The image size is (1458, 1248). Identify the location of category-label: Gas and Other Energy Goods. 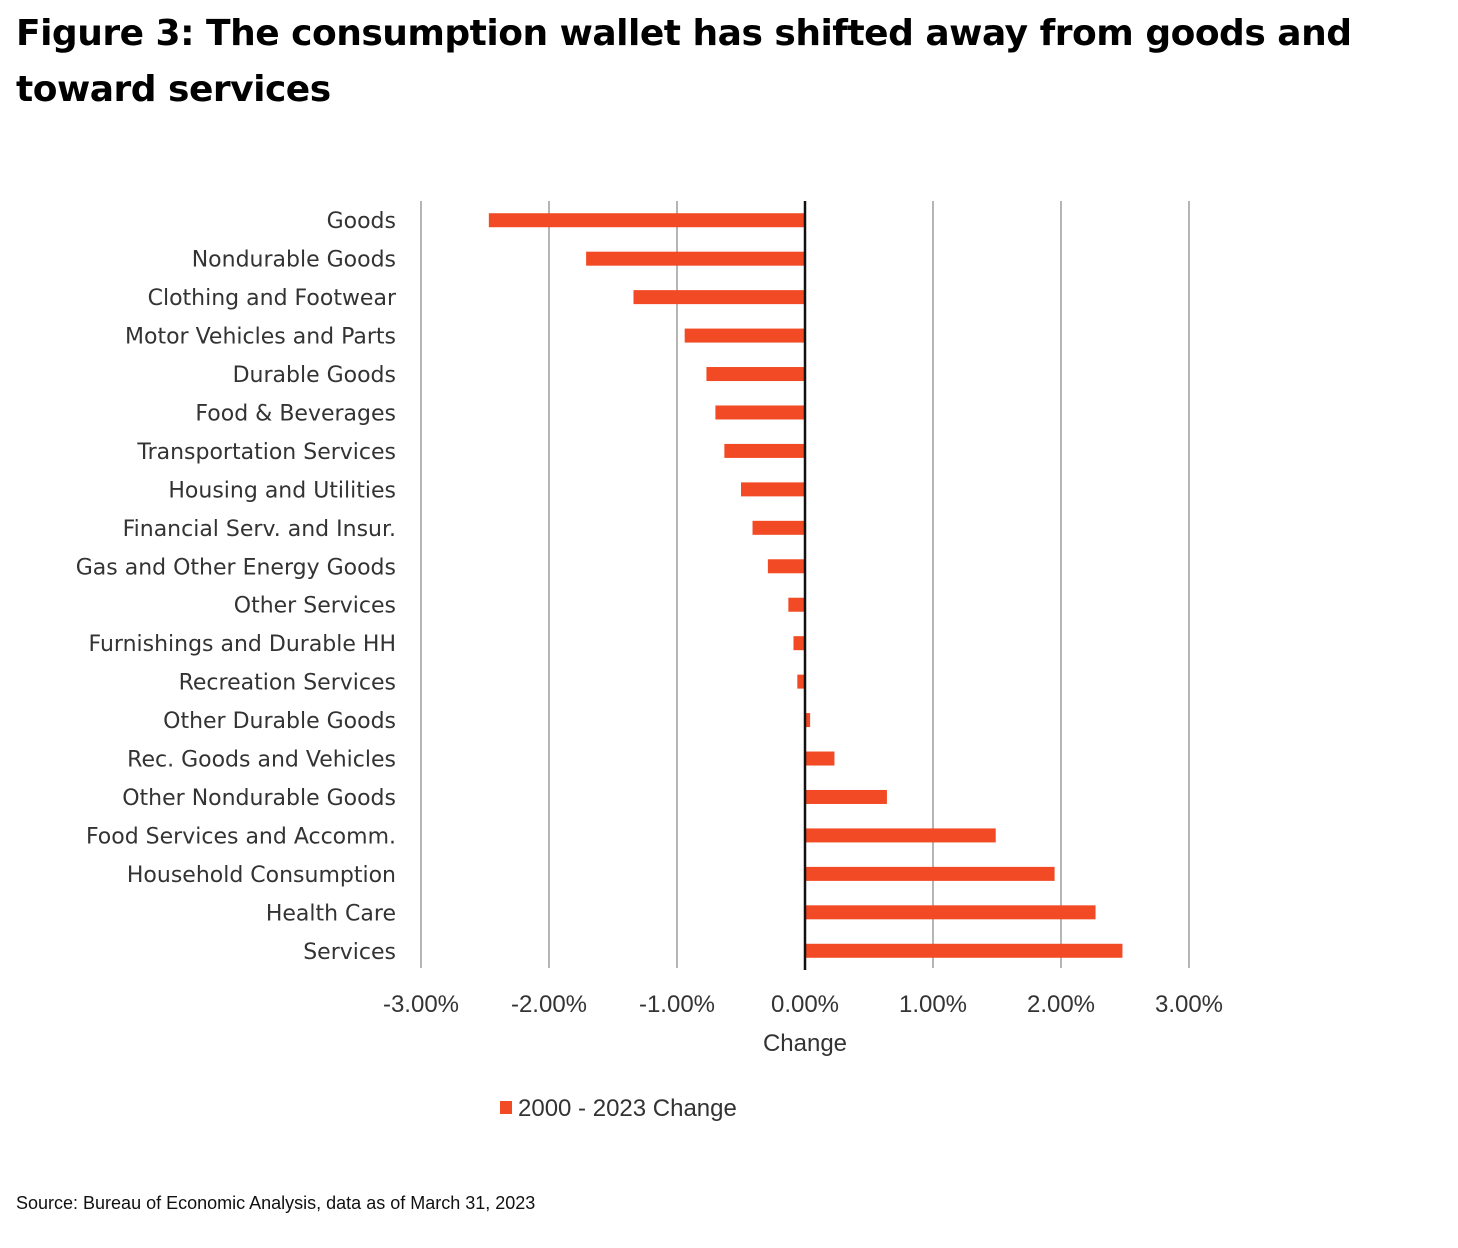
(236, 567).